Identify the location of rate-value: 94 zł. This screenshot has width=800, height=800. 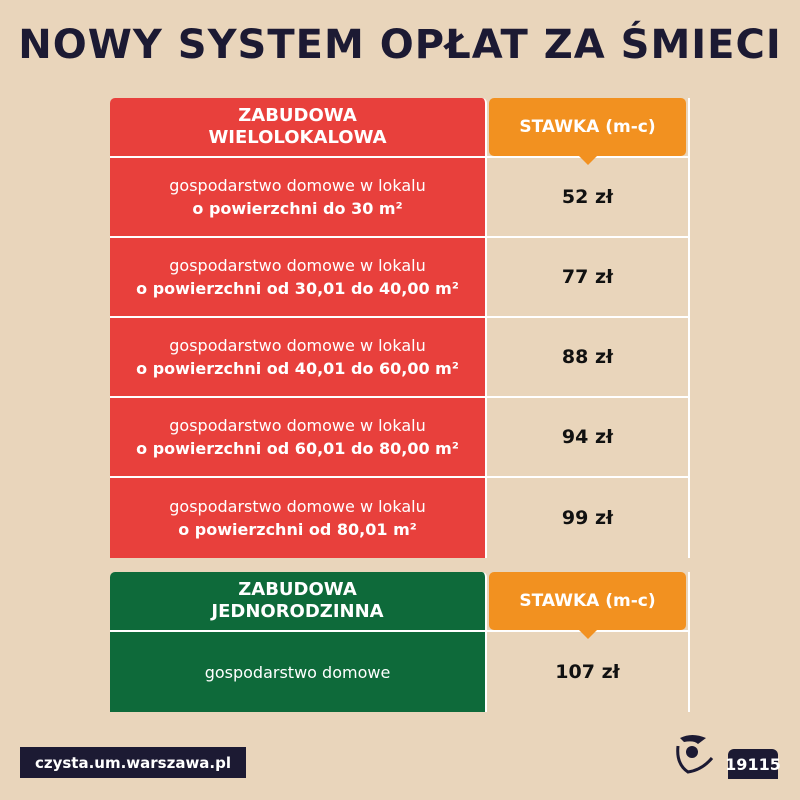
(588, 437).